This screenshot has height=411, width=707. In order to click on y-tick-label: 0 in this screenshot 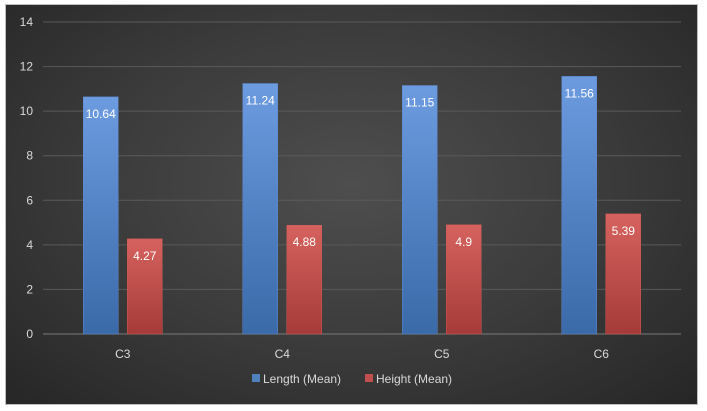, I will do `click(29, 334)`.